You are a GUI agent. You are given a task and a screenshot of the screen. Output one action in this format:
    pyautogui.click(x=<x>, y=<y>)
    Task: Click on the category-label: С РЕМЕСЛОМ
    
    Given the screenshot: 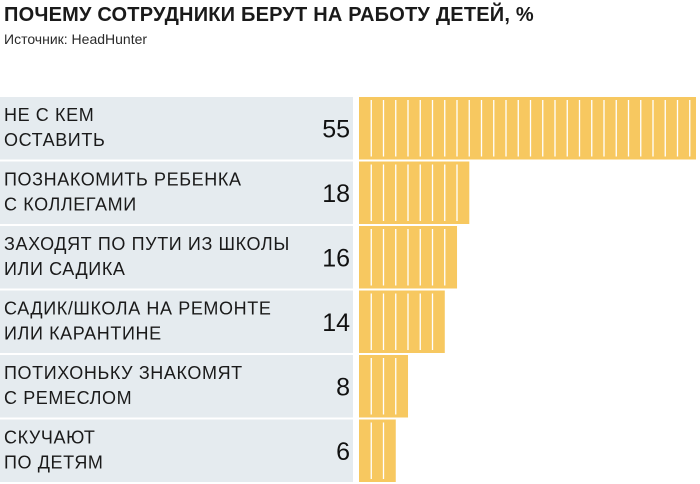 What is the action you would take?
    pyautogui.click(x=68, y=398)
    